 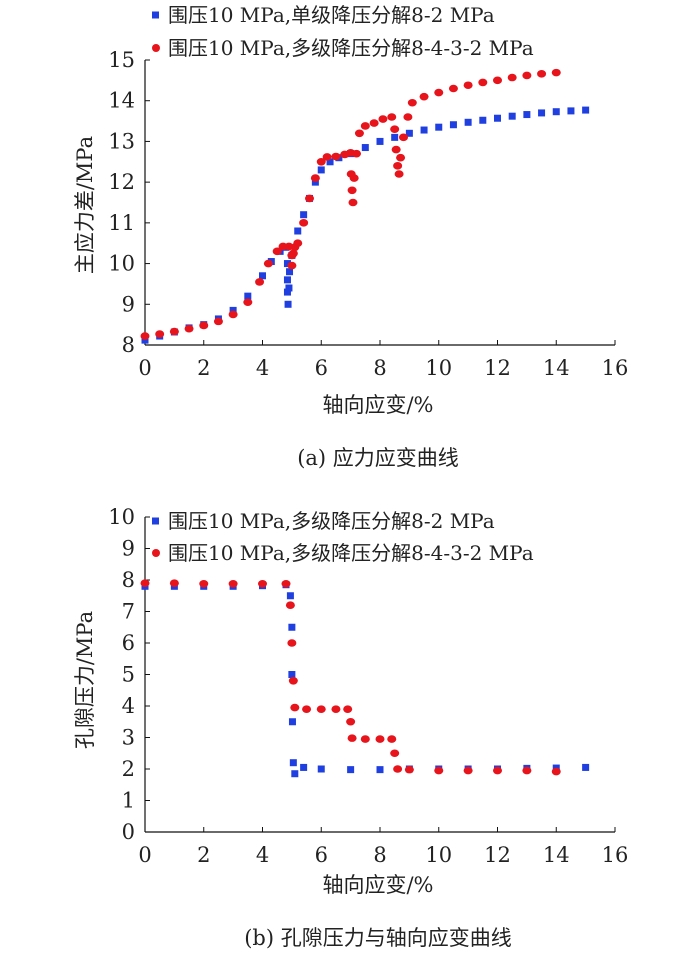 What do you see at coordinates (144, 855) in the screenshot?
I see `x-tick-label: 0` at bounding box center [144, 855].